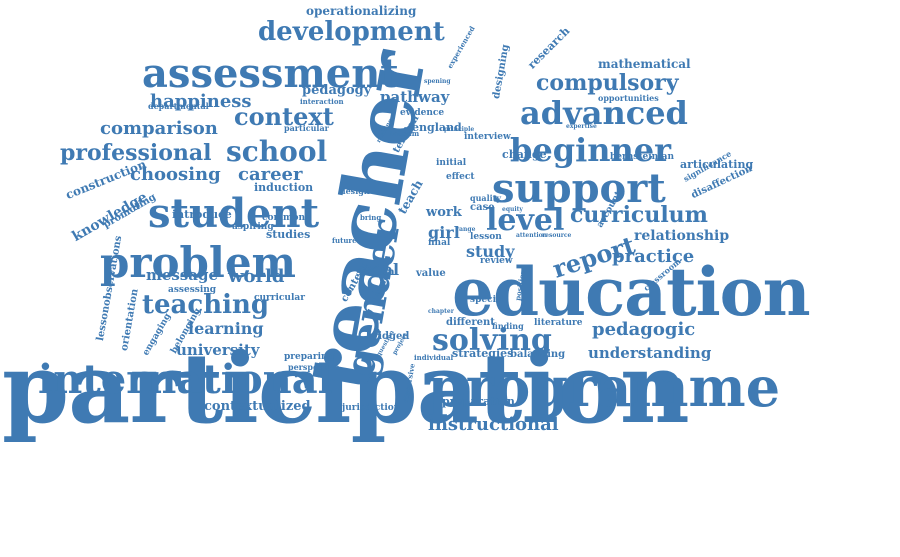 This screenshot has width=900, height=557. Describe the element at coordinates (508, 325) in the screenshot. I see `cloud-word: finding` at that location.